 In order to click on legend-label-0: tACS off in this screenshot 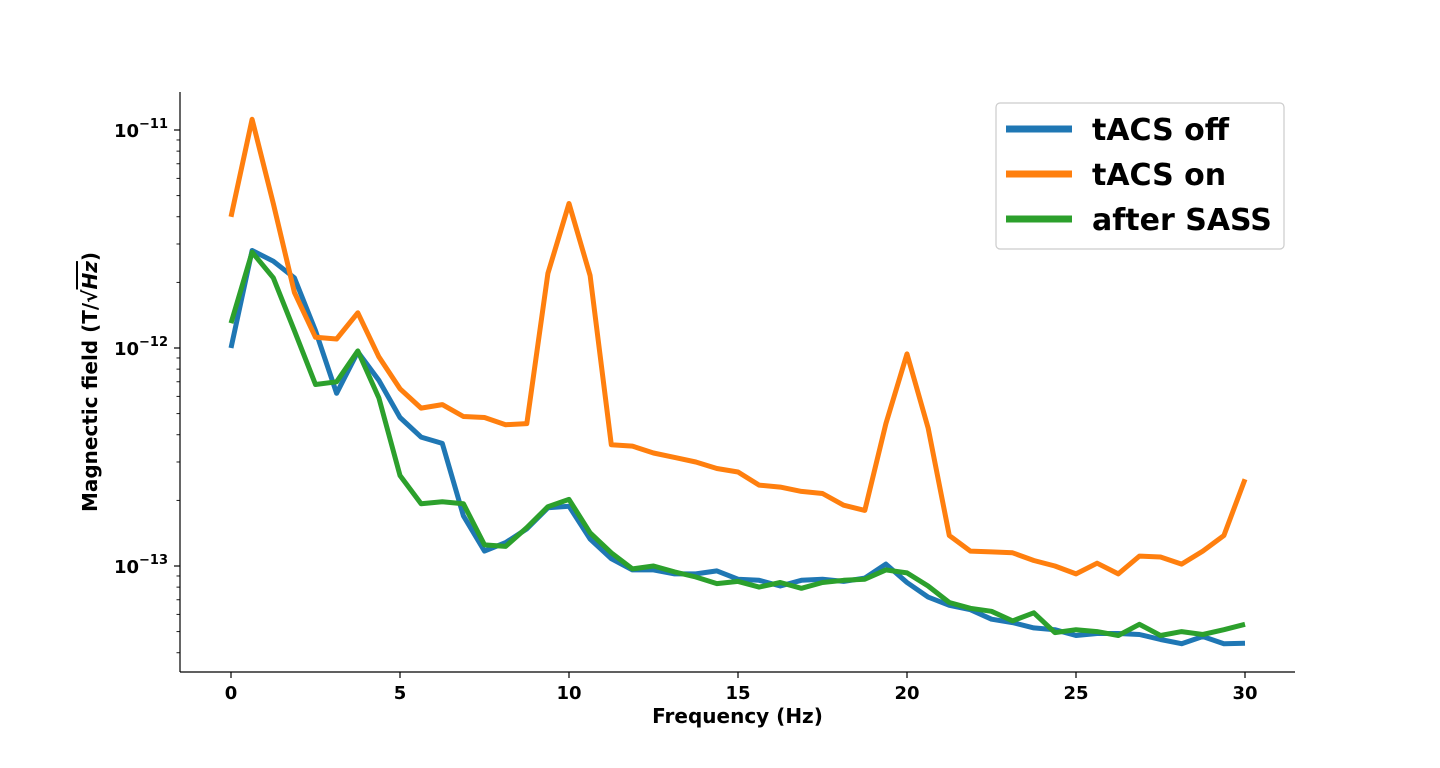, I will do `click(1161, 130)`.